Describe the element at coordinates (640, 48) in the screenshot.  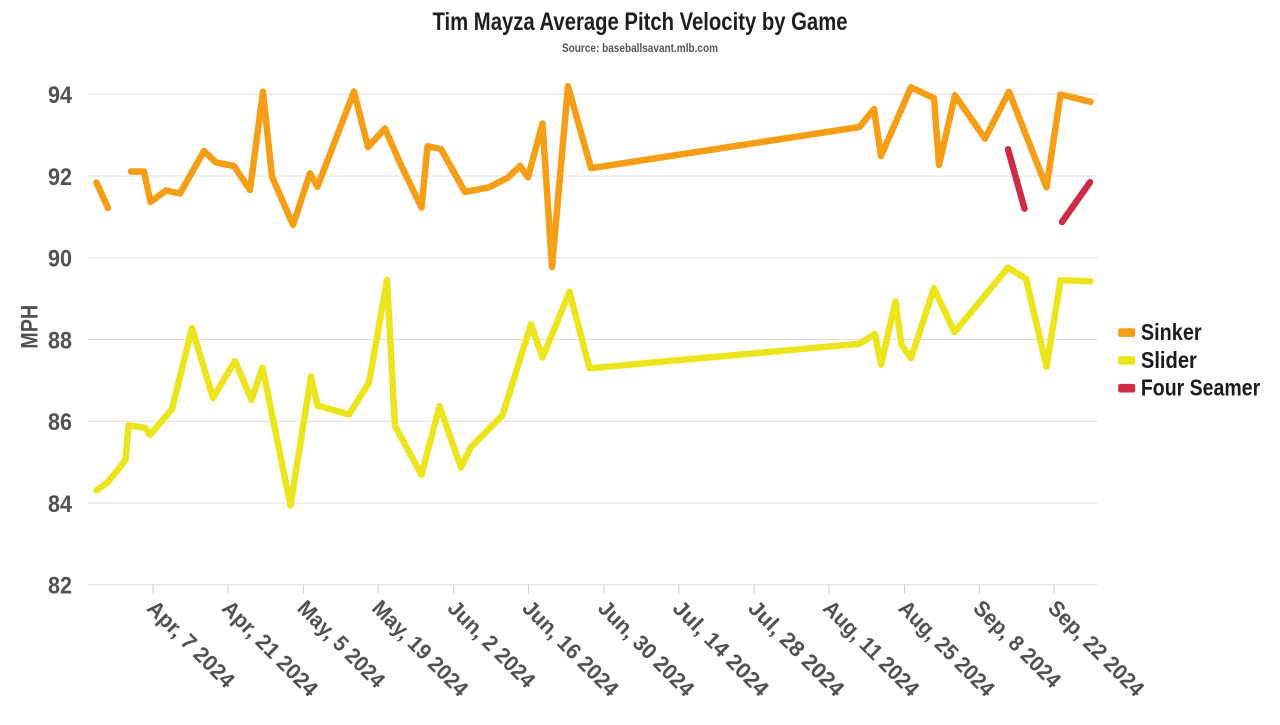
I see `svg-text: Source: baseballsavant.mlb.com` at that location.